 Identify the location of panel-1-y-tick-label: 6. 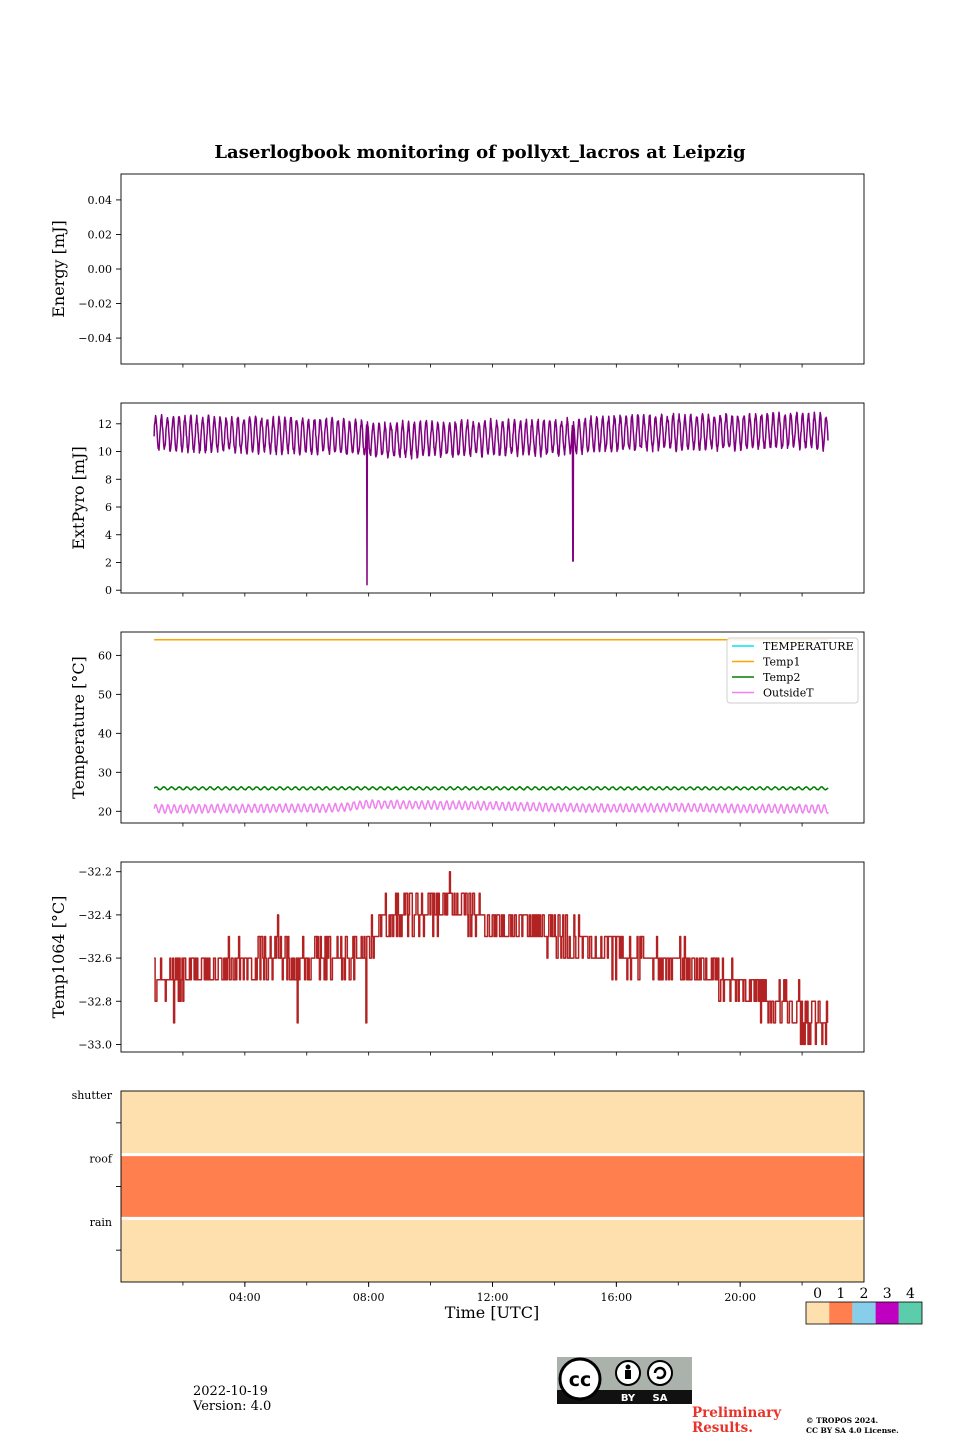
(108, 507).